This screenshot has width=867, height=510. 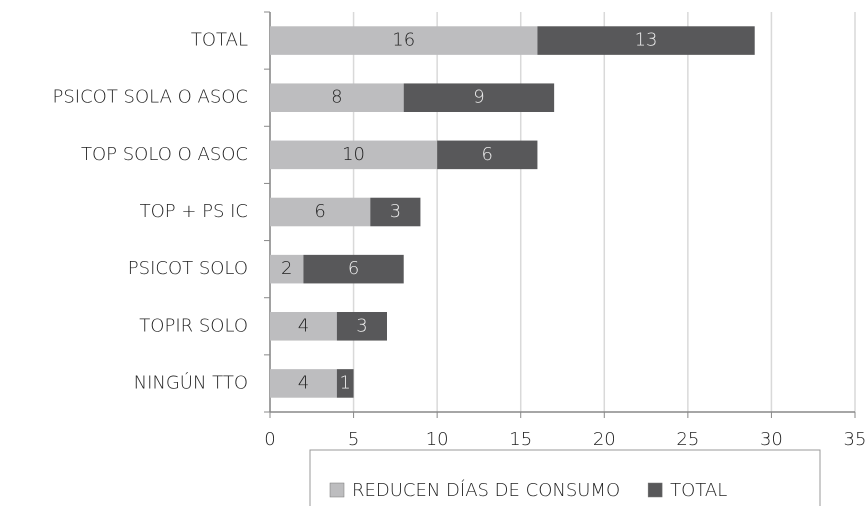 I want to click on x-tick-label: 10, so click(x=437, y=439).